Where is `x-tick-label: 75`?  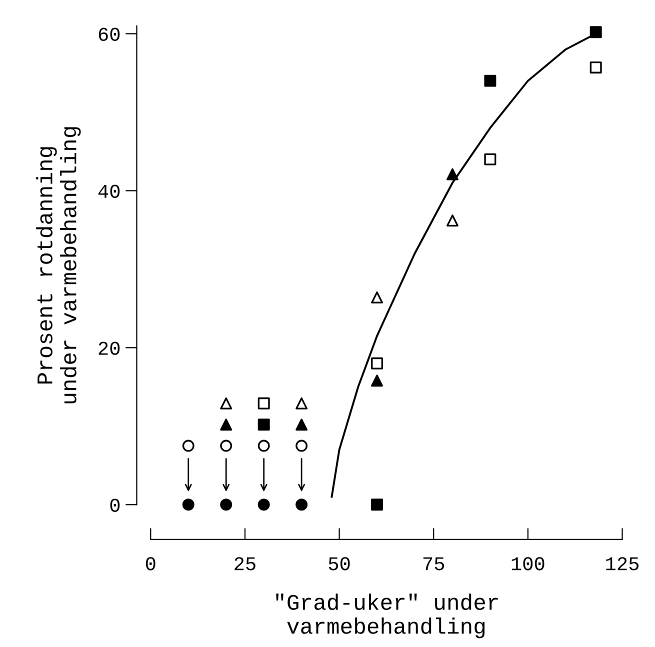 x-tick-label: 75 is located at coordinates (433, 563).